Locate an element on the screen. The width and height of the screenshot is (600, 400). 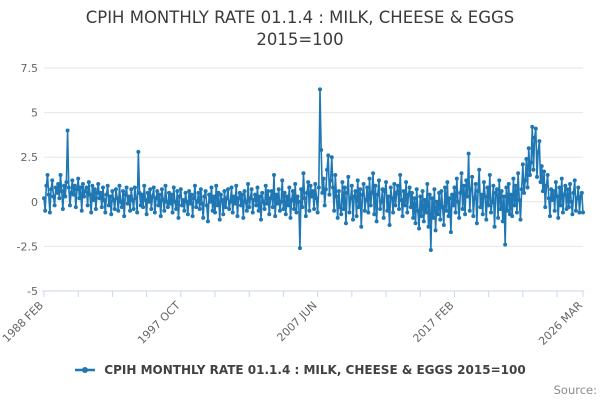
svg-text: 2026 MAR is located at coordinates (560, 323).